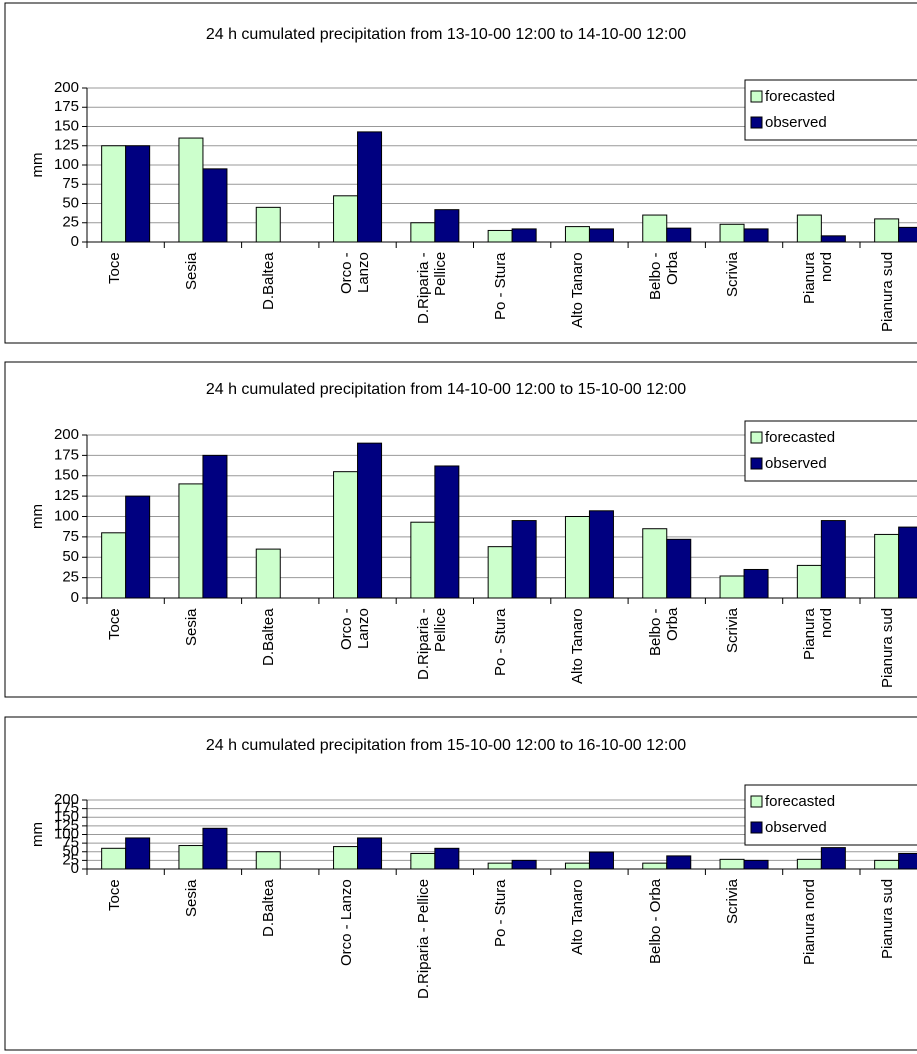 The height and width of the screenshot is (1054, 917). What do you see at coordinates (37, 516) in the screenshot?
I see `y-axis-label: mm` at bounding box center [37, 516].